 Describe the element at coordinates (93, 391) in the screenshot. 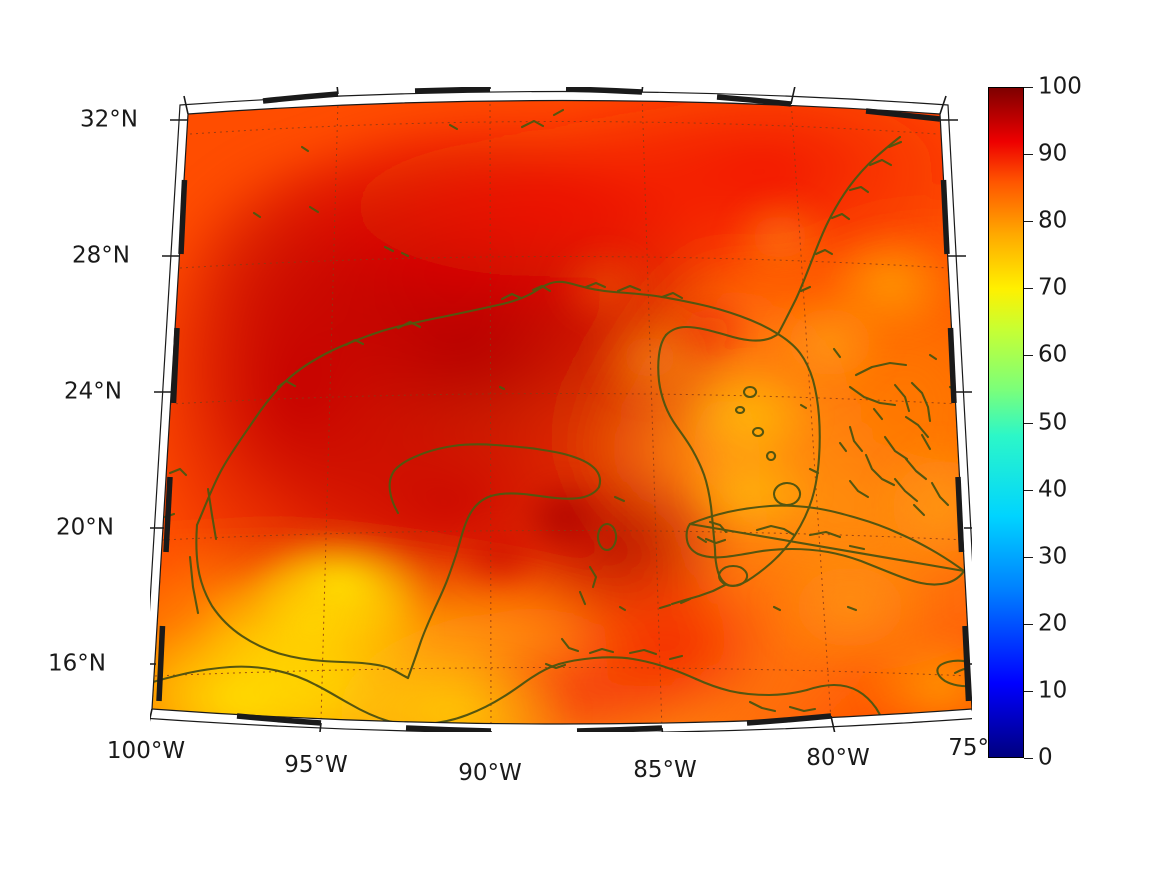

I see `lat-tick-label-24: 24°N` at that location.